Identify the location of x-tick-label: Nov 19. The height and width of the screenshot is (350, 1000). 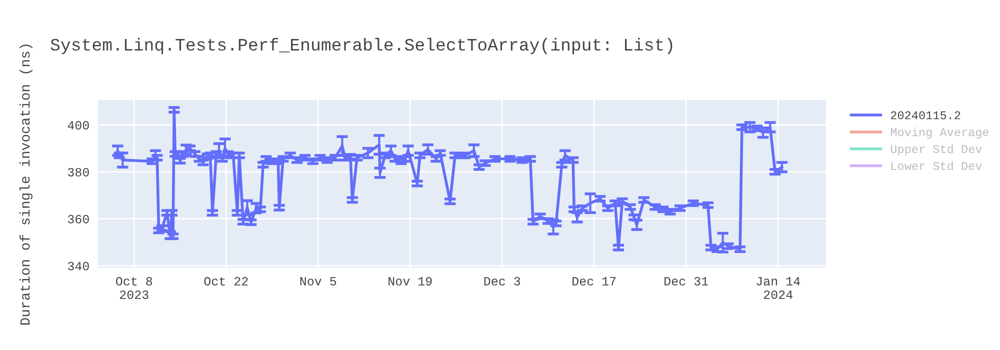
(410, 281).